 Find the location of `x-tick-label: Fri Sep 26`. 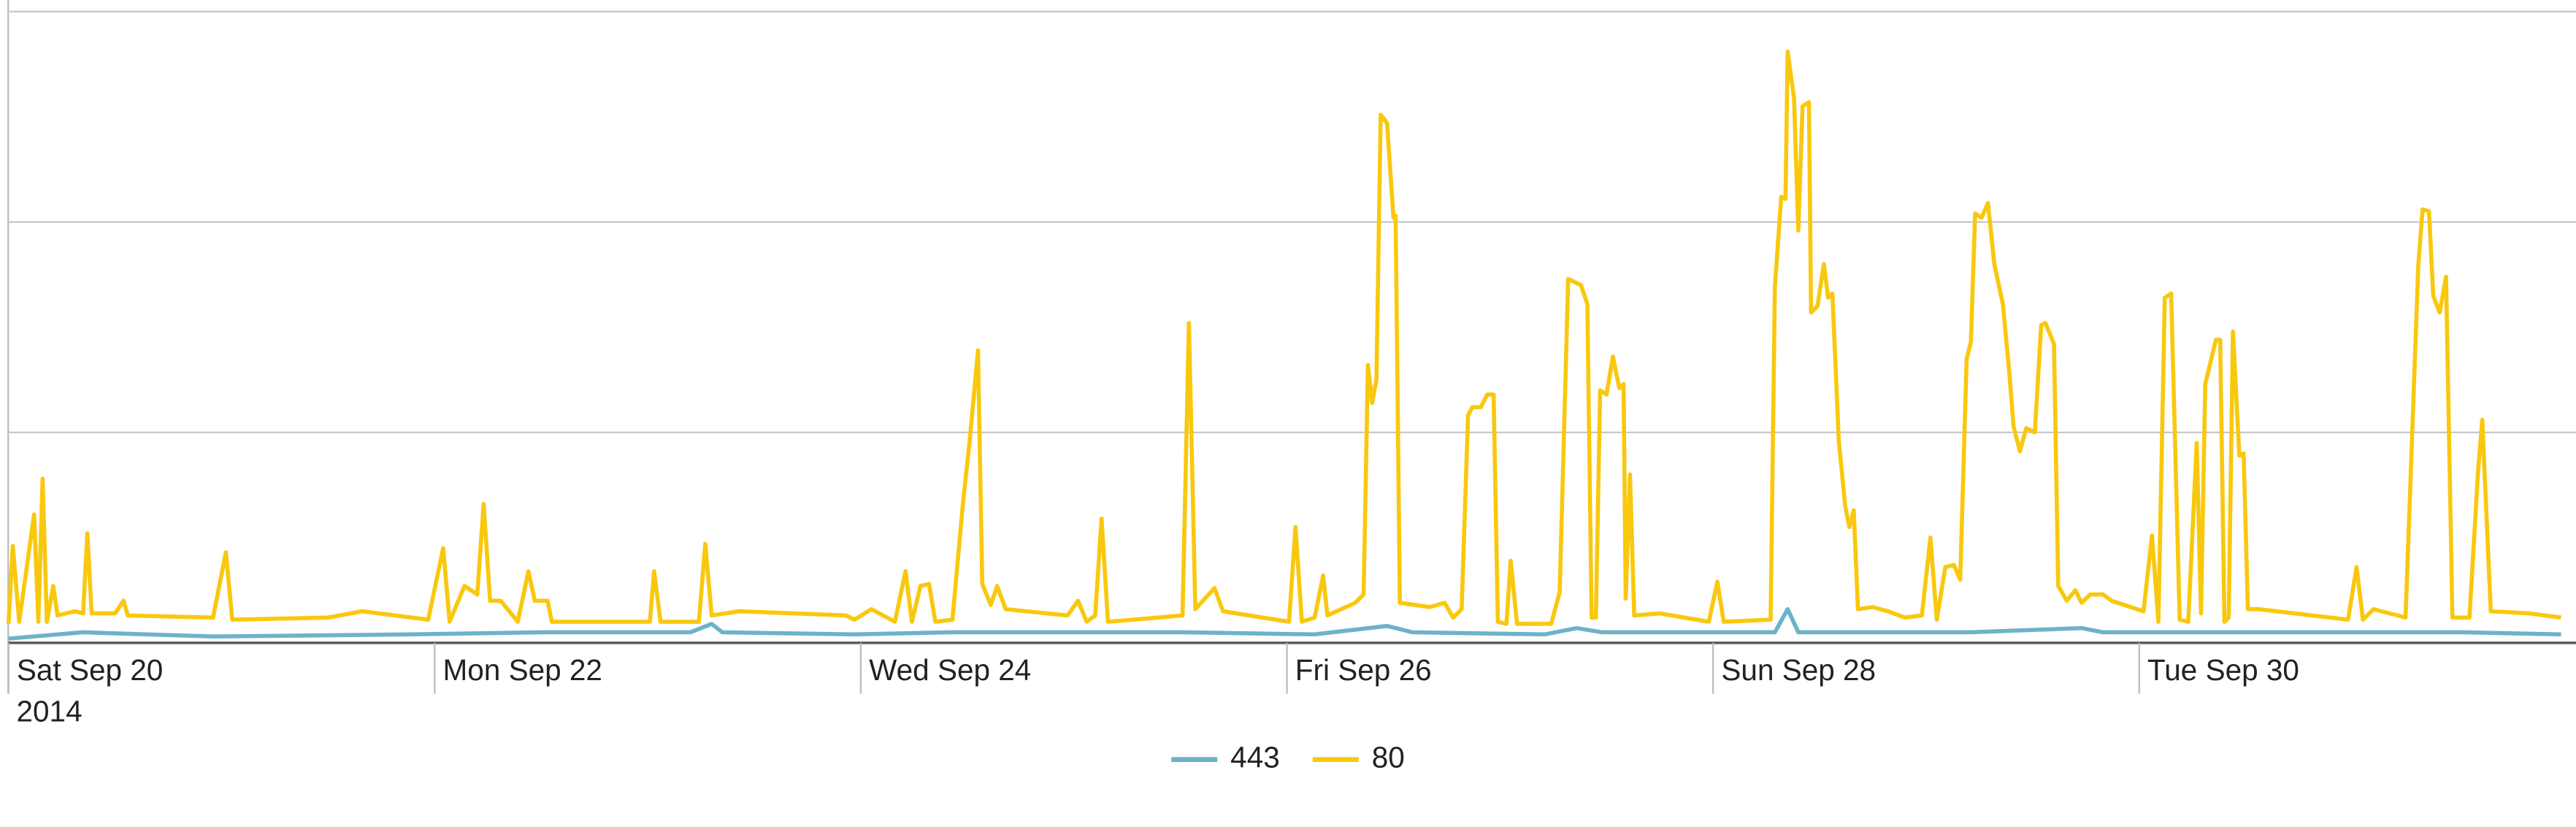

x-tick-label: Fri Sep 26 is located at coordinates (1363, 670).